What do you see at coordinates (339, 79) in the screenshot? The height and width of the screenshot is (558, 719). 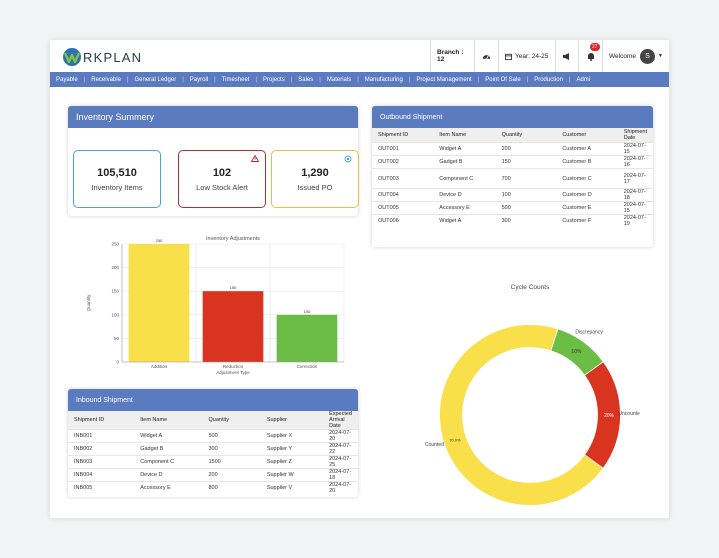 I see `nav-item-materials: Materials` at bounding box center [339, 79].